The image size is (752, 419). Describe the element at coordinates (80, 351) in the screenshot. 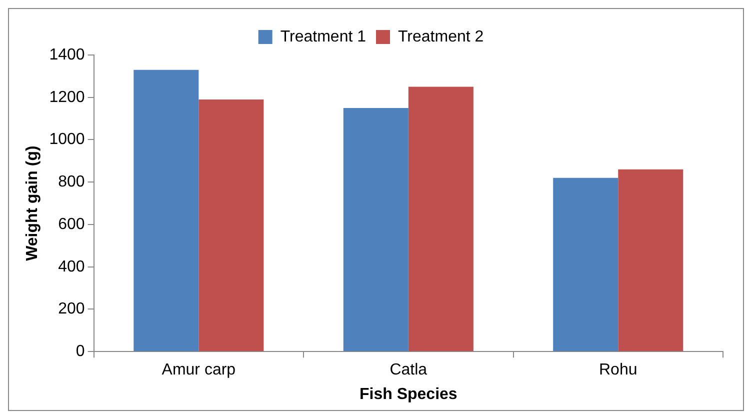

I see `y-tick-label: 0` at that location.